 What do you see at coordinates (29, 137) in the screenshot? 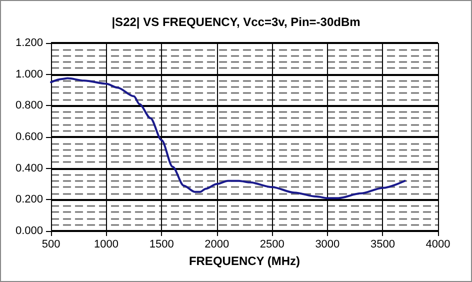
I see `y-tick-label: 0.600` at bounding box center [29, 137].